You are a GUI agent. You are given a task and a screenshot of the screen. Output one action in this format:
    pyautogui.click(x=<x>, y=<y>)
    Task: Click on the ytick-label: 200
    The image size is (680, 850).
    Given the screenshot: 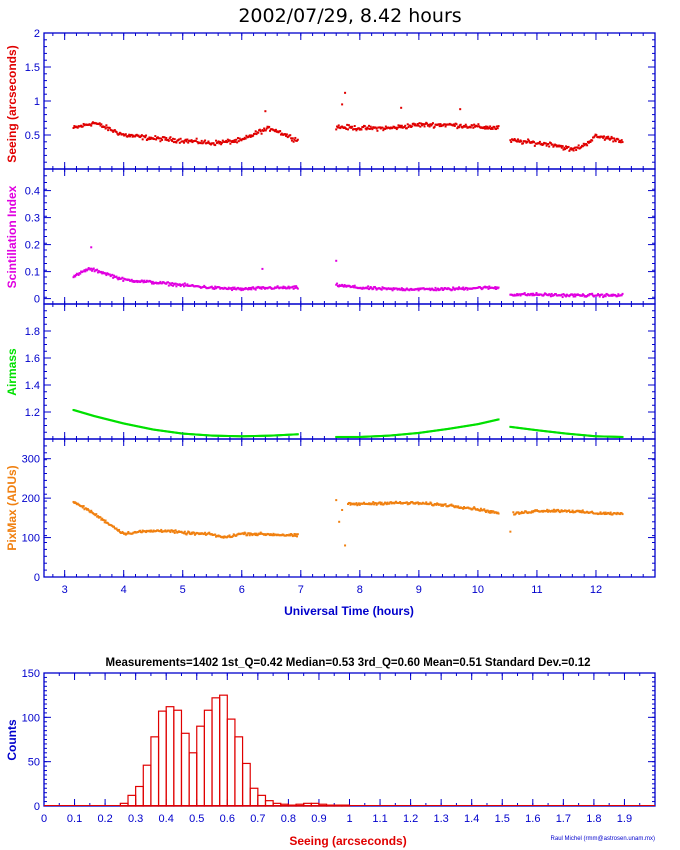 What is the action you would take?
    pyautogui.click(x=31, y=499)
    